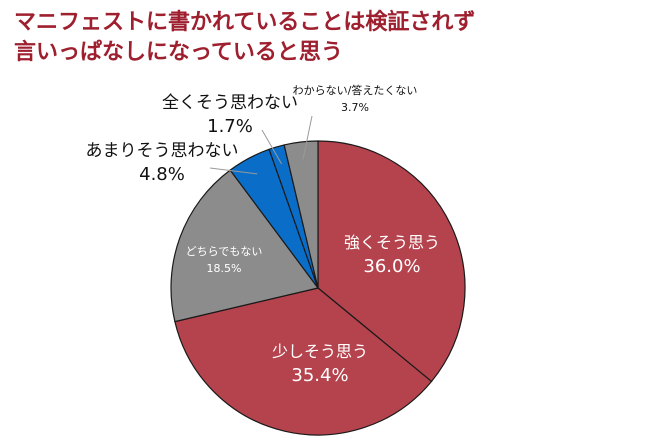 Image resolution: width=650 pixels, height=440 pixels. Describe the element at coordinates (319, 375) in the screenshot. I see `slice-value-label: 35.4%` at that location.